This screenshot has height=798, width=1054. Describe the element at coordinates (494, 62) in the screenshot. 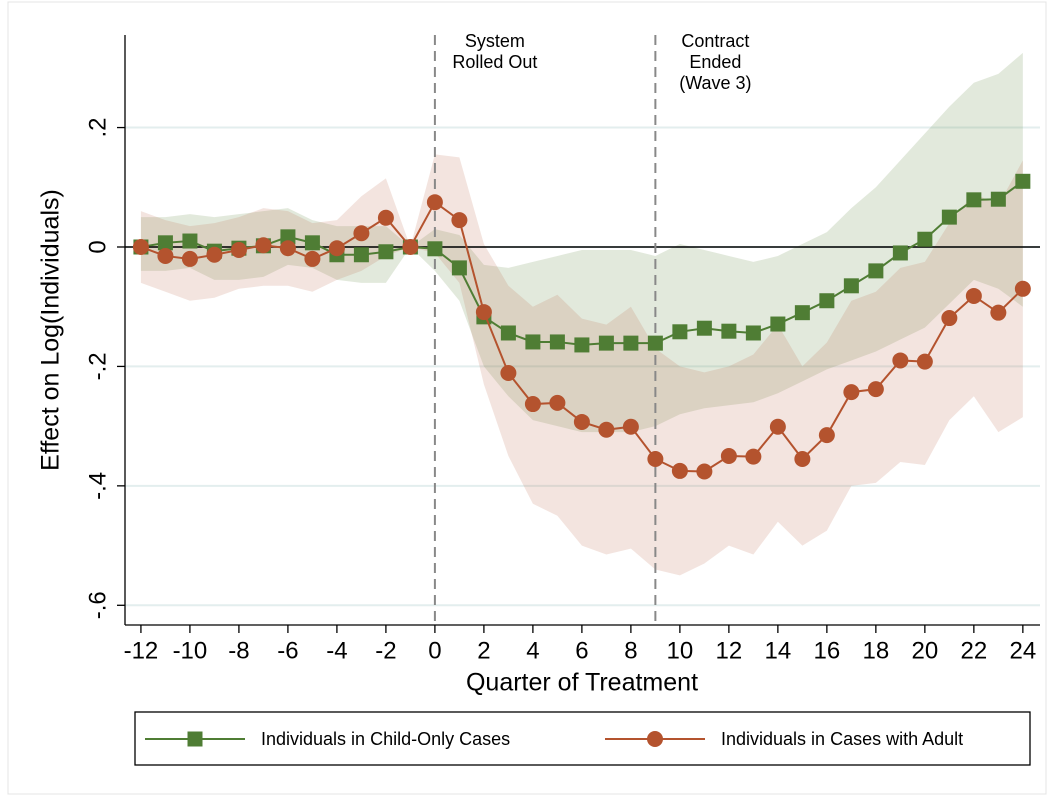

I see `annotation-text: Rolled Out` at that location.